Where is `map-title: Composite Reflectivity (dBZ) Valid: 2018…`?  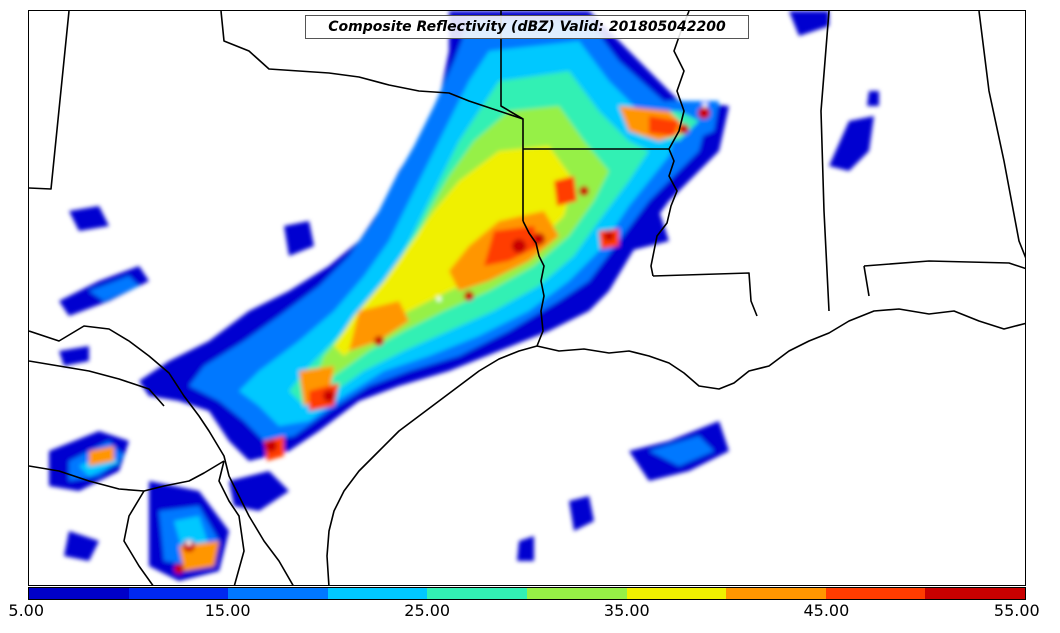 map-title: Composite Reflectivity (dBZ) Valid: 2018… is located at coordinates (527, 27).